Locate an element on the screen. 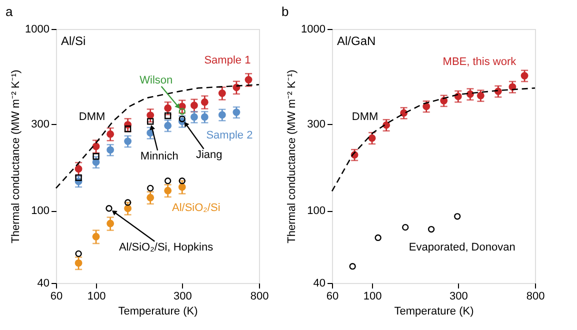  annotation: Al/Si is located at coordinates (73, 41).